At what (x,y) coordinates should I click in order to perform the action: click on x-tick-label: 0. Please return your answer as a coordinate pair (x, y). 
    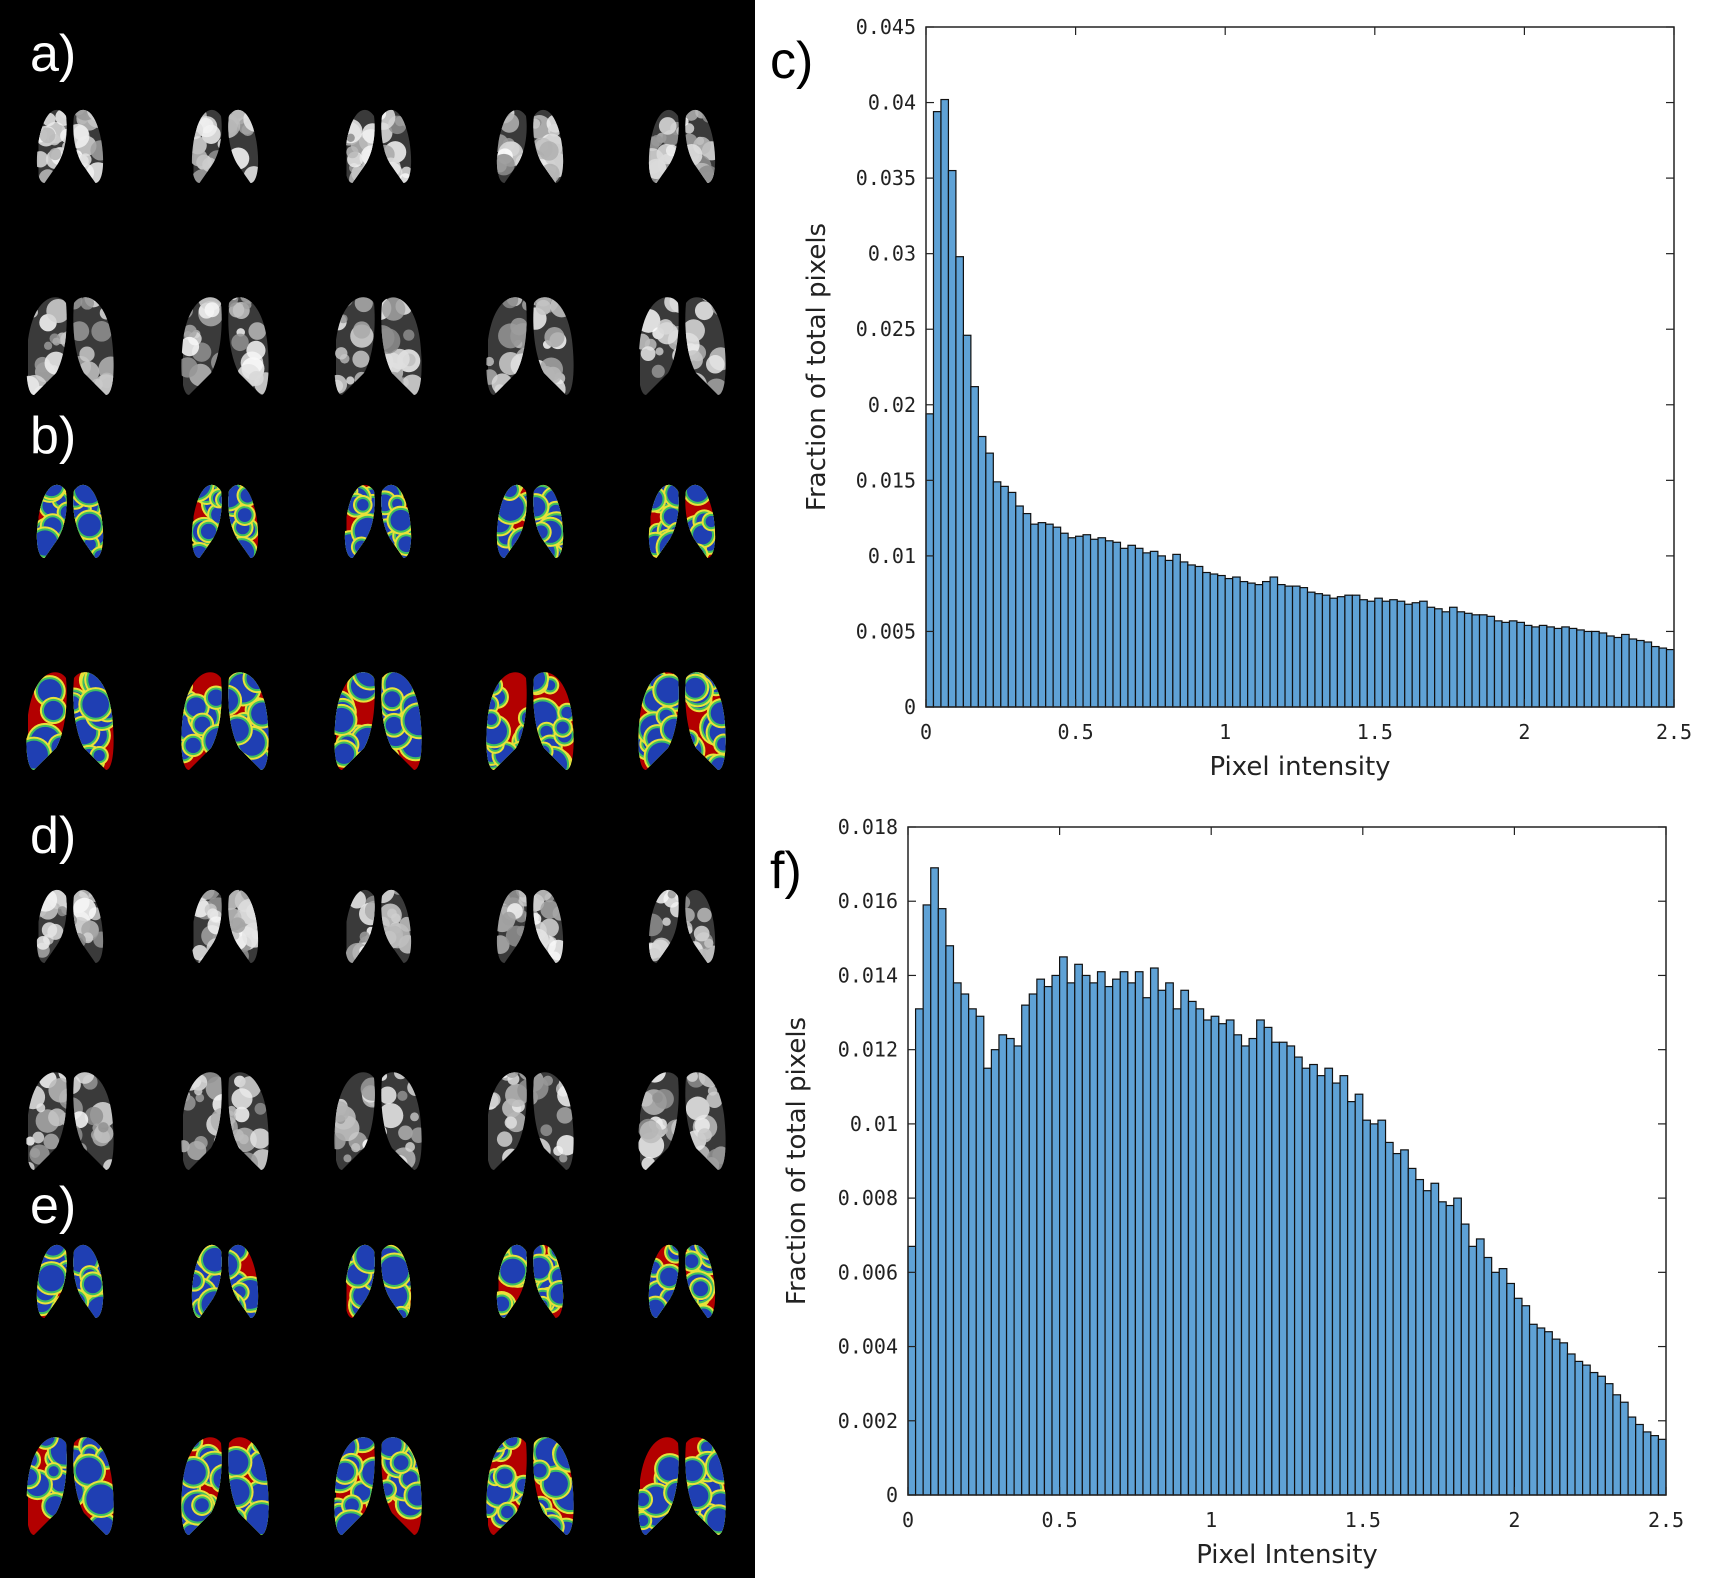
    Looking at the image, I should click on (926, 732).